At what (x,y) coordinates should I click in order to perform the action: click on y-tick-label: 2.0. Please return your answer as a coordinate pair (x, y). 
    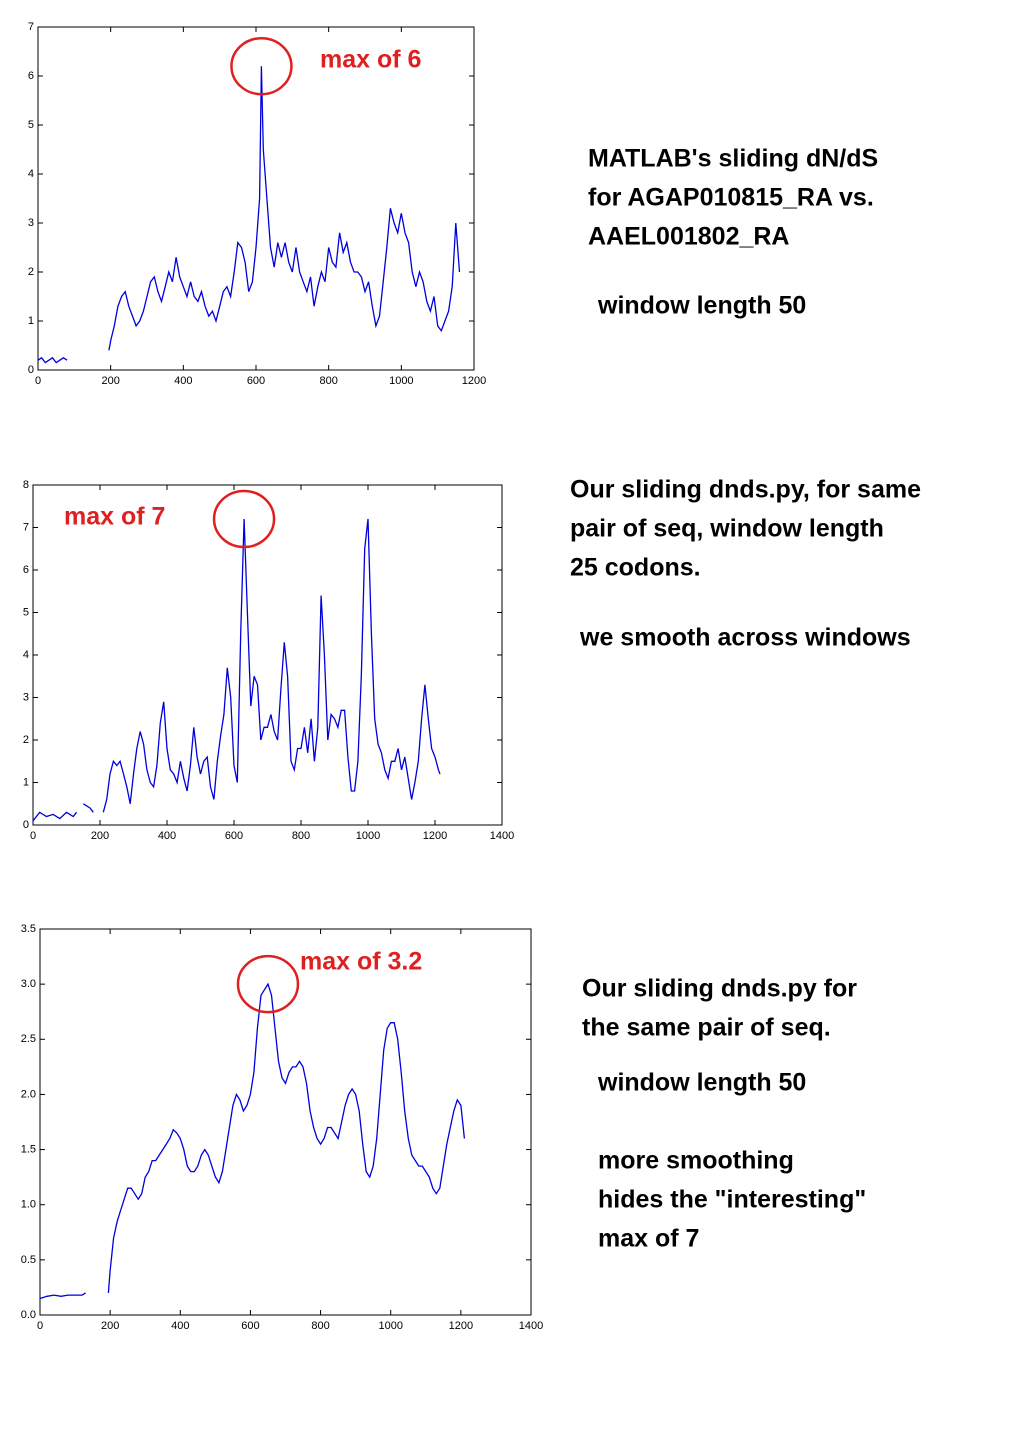
    Looking at the image, I should click on (28, 1094).